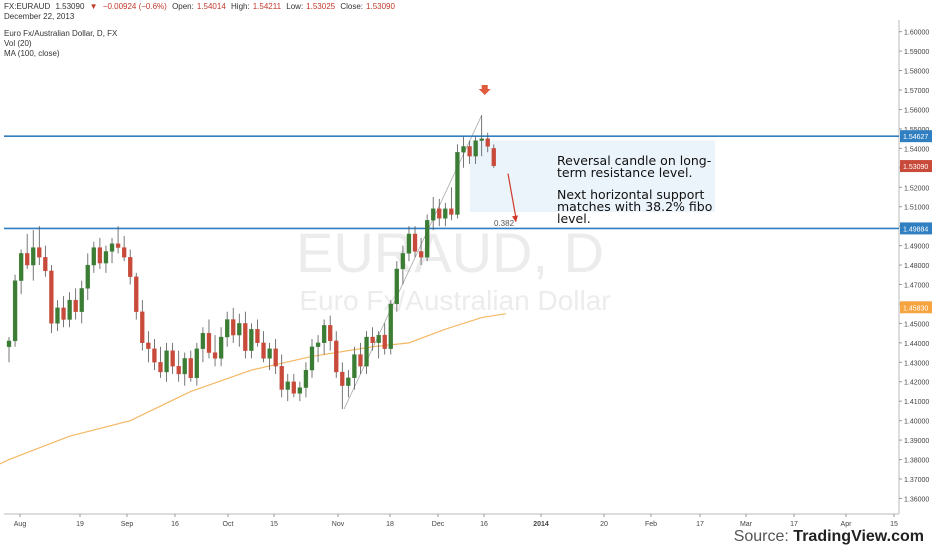  What do you see at coordinates (504, 223) in the screenshot?
I see `fibo-level-label: 0.382` at bounding box center [504, 223].